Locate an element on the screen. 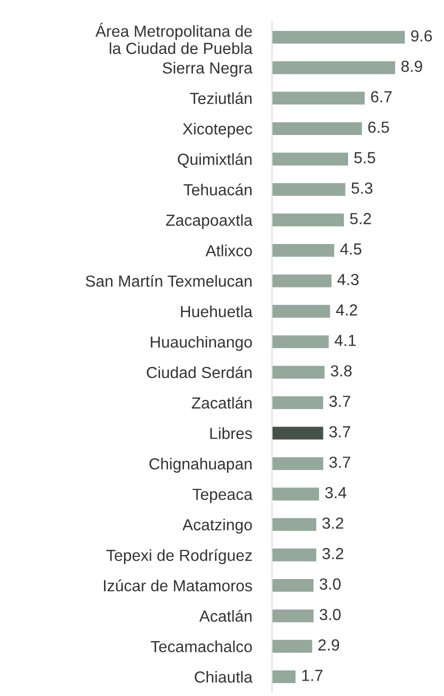  data-label: 8.9 is located at coordinates (411, 66).